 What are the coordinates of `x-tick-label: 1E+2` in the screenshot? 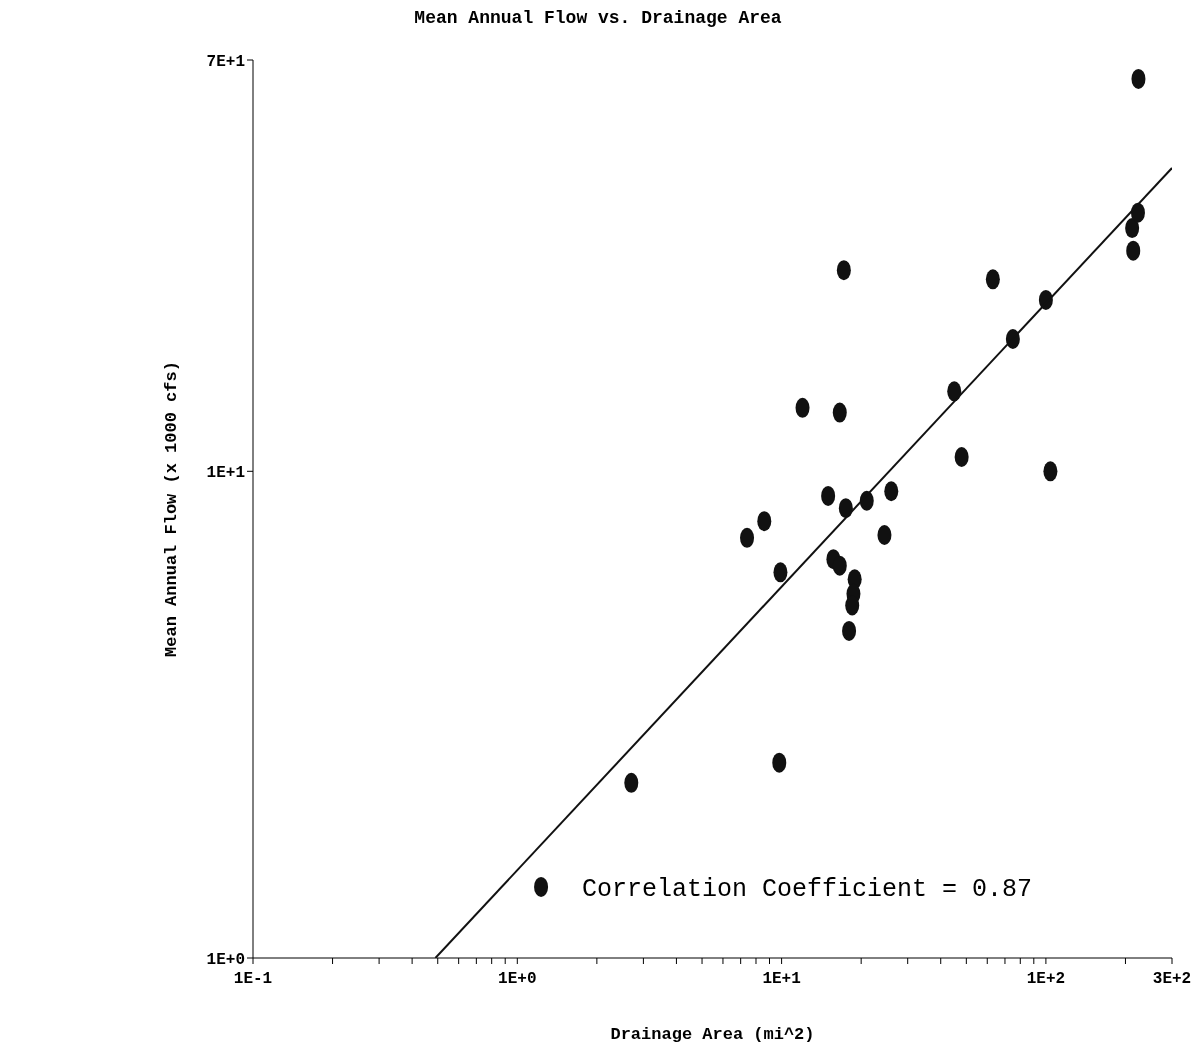 It's located at (1046, 979).